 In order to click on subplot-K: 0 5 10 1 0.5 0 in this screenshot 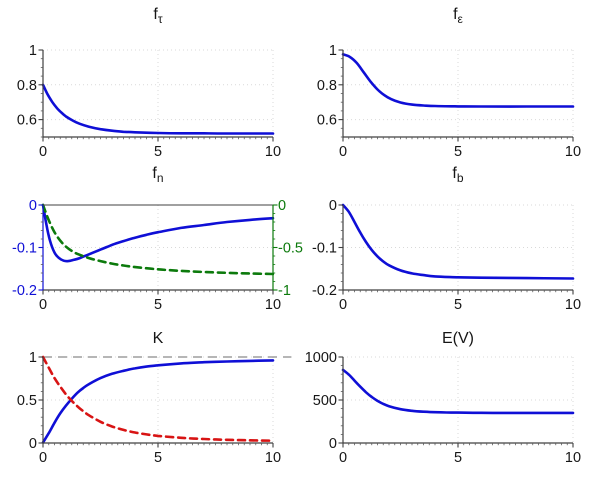, I will do `click(154, 408)`.